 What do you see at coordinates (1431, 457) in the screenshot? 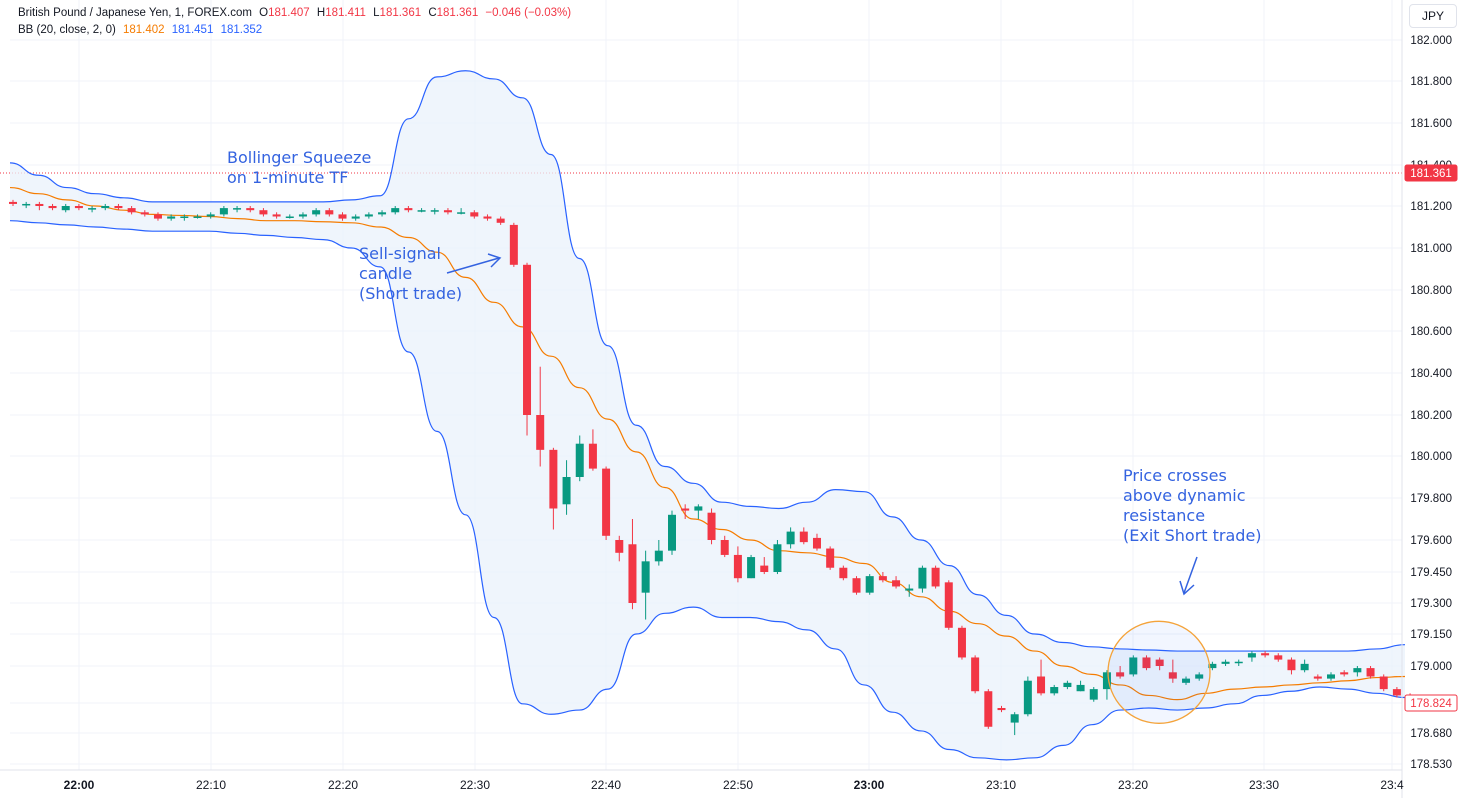
I see `price-tick-label: 180.000` at bounding box center [1431, 457].